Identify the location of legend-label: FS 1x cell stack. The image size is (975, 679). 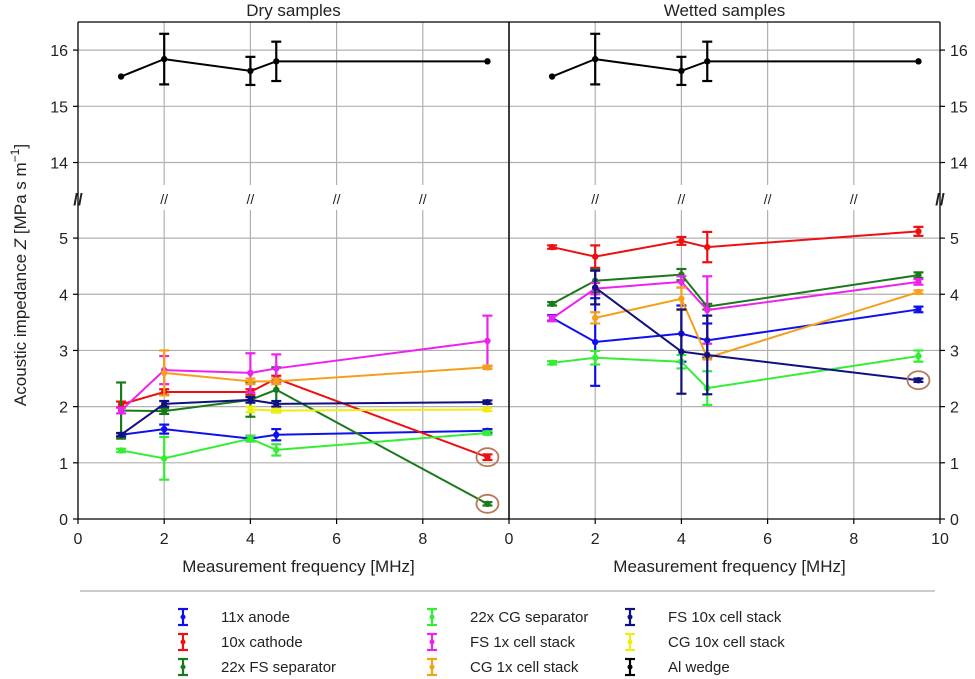
(523, 642).